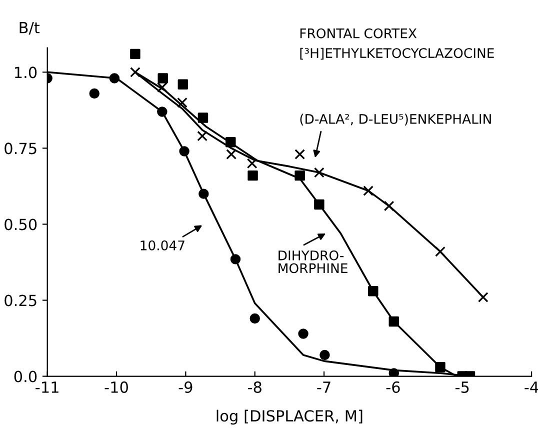  What do you see at coordinates (20, 224) in the screenshot?
I see `y-tick-label: 0.50` at bounding box center [20, 224].